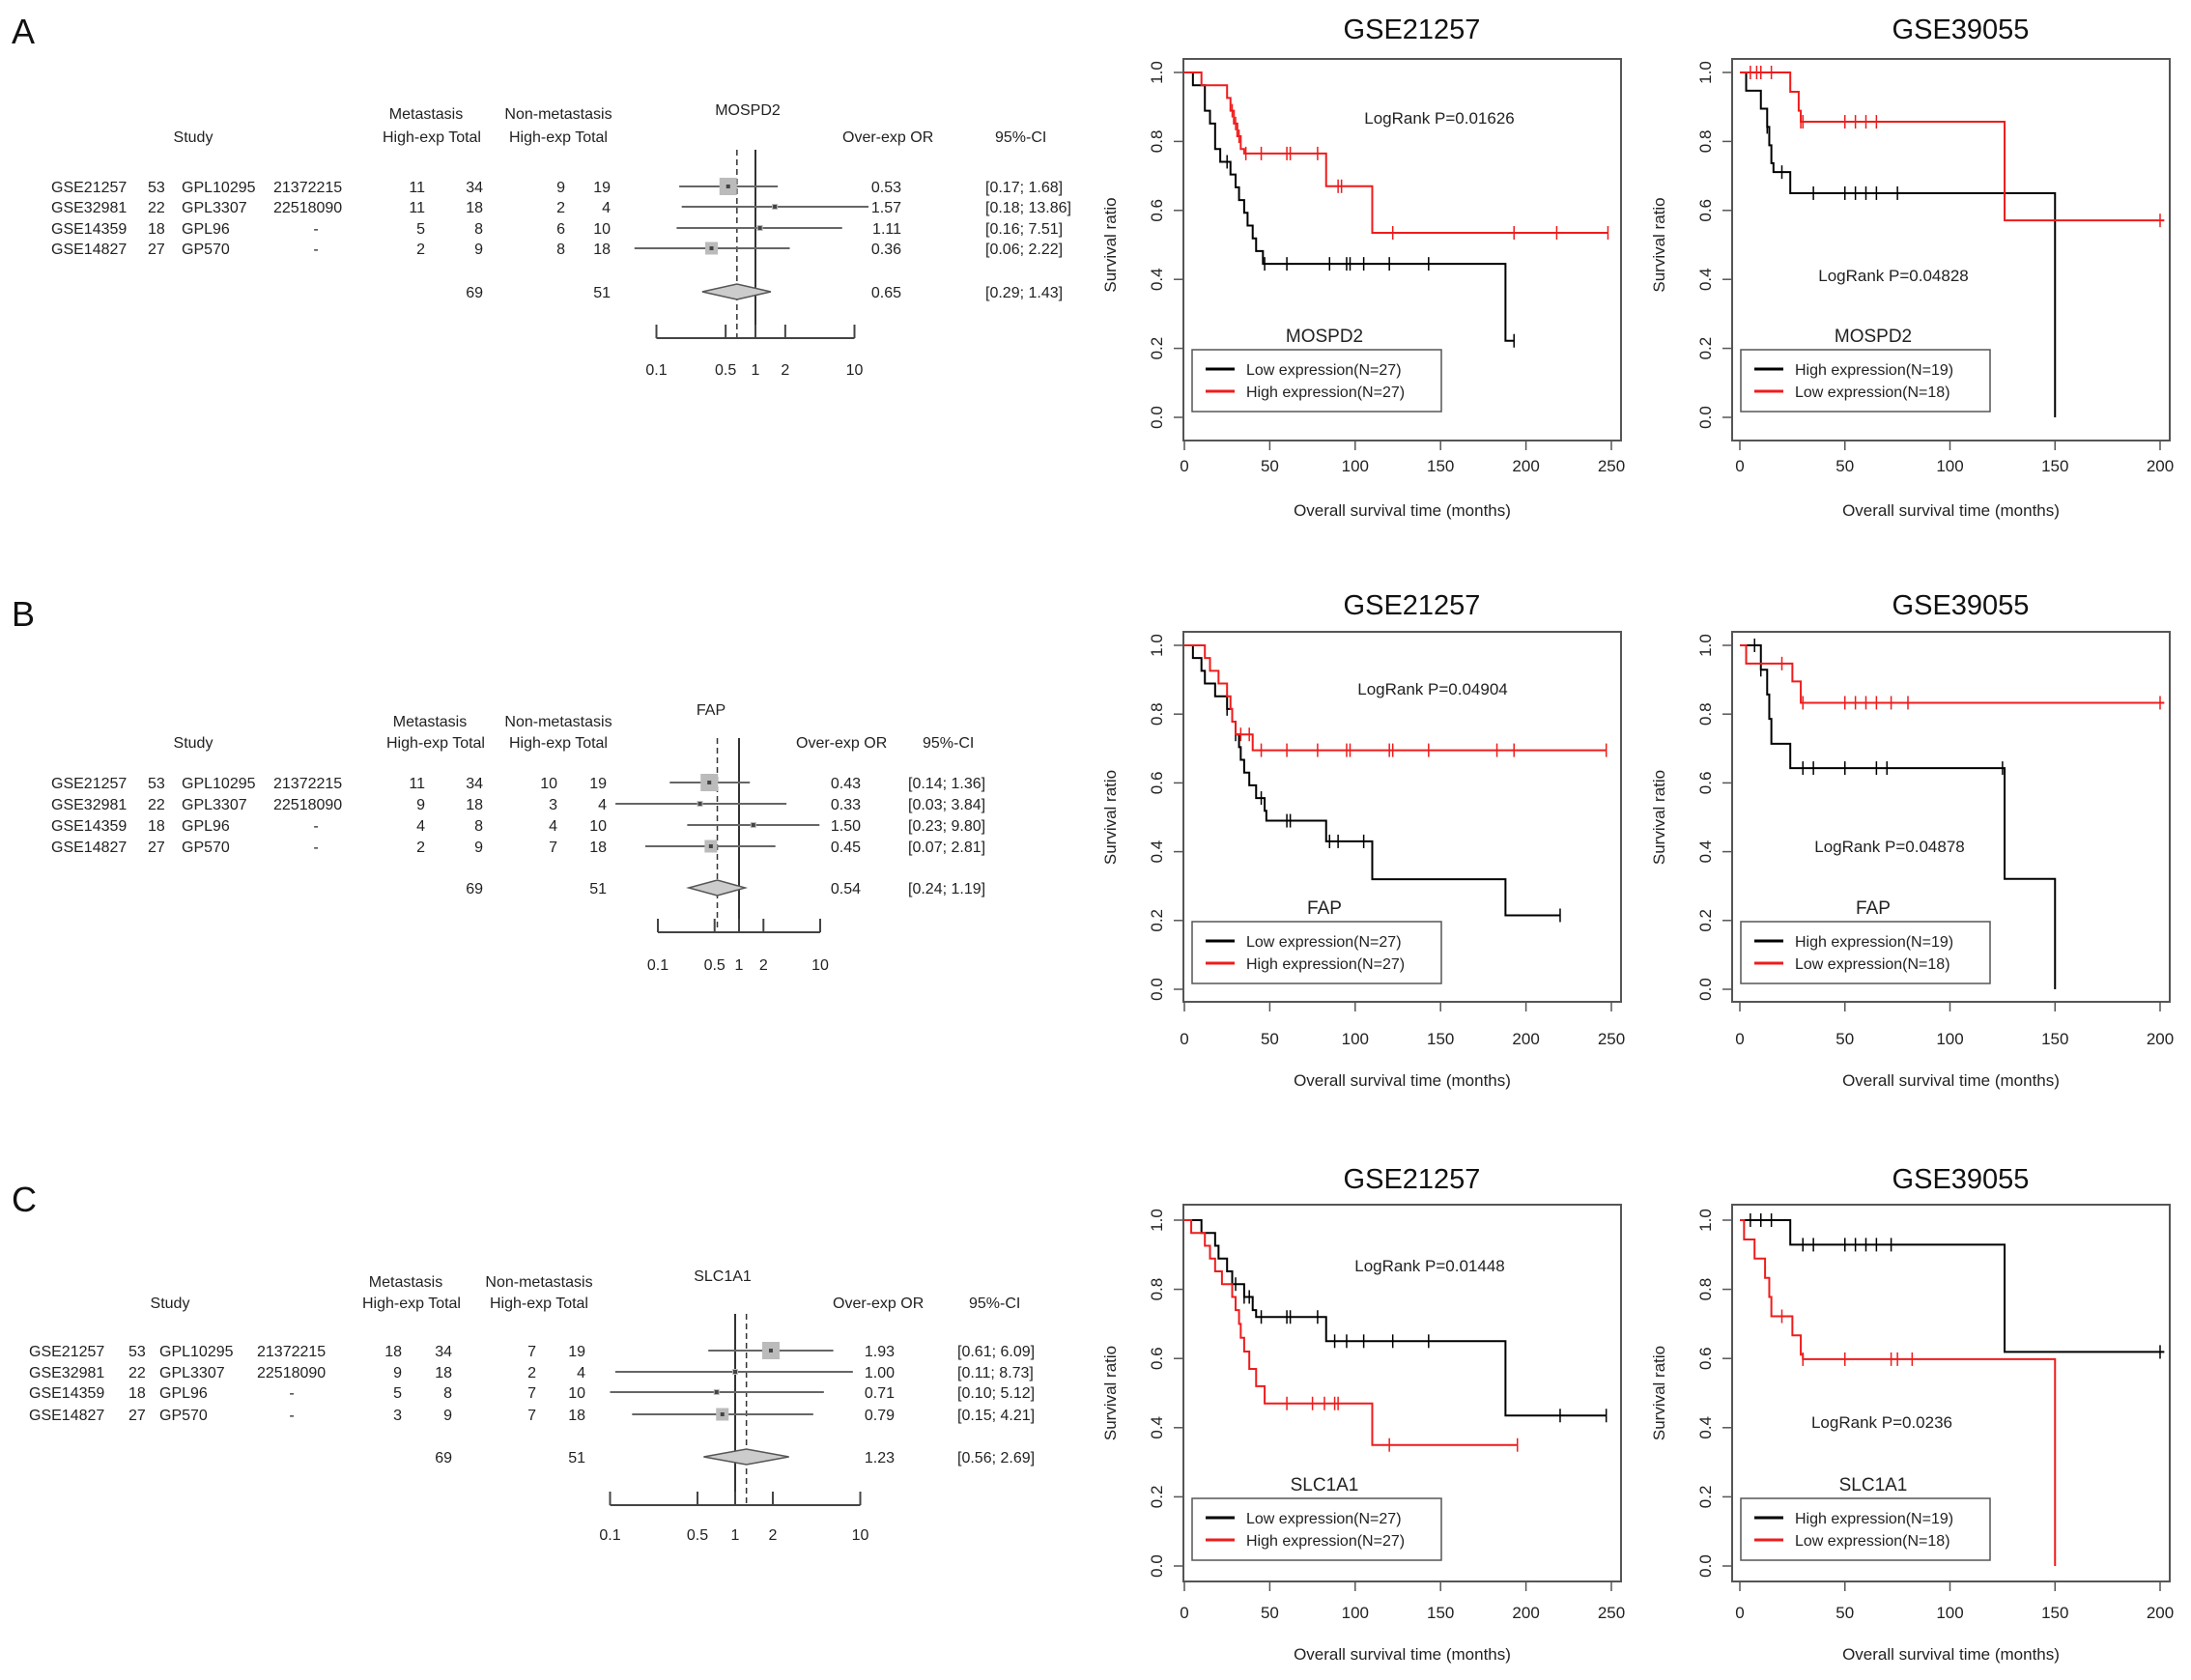 This screenshot has width=2191, height=1680. I want to click on pooled-ci: [0.29; 1.43], so click(1024, 293).